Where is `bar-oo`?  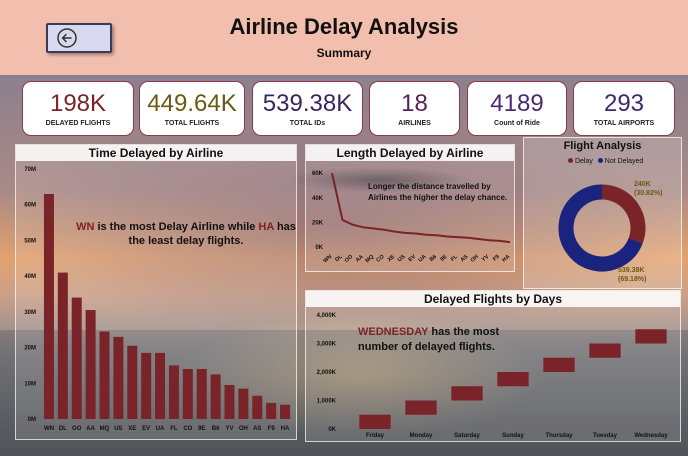 bar-oo is located at coordinates (76, 358).